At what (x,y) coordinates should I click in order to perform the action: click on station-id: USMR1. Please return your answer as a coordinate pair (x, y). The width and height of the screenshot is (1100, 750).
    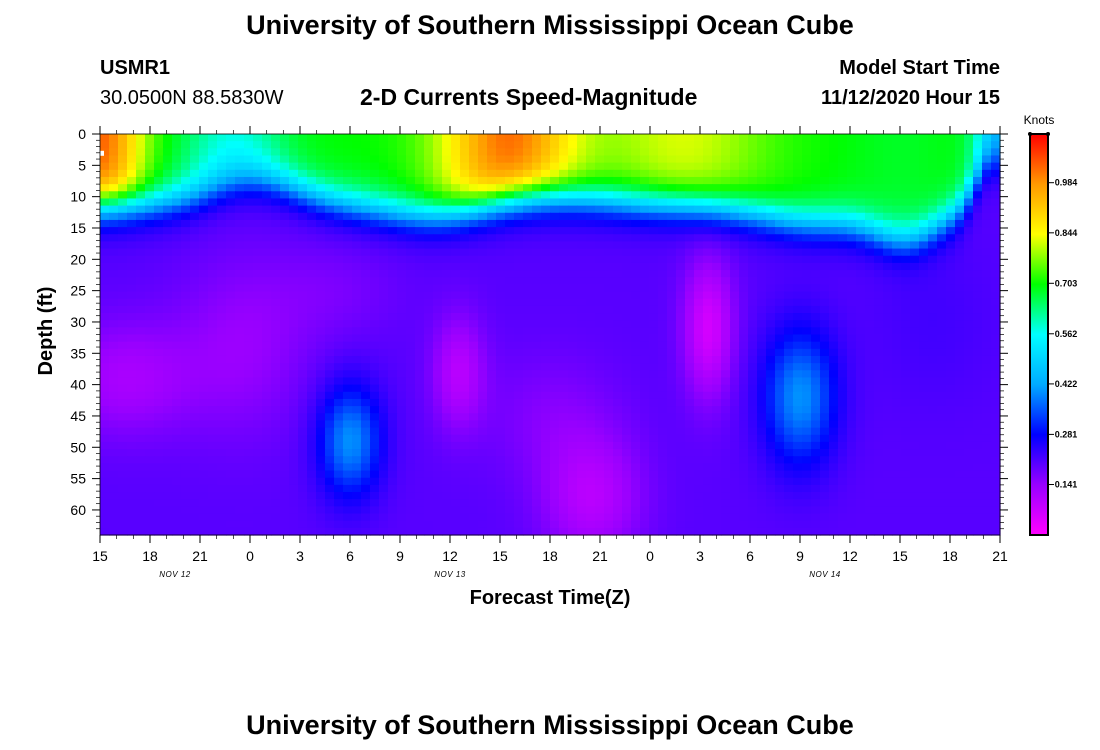
    Looking at the image, I should click on (135, 68).